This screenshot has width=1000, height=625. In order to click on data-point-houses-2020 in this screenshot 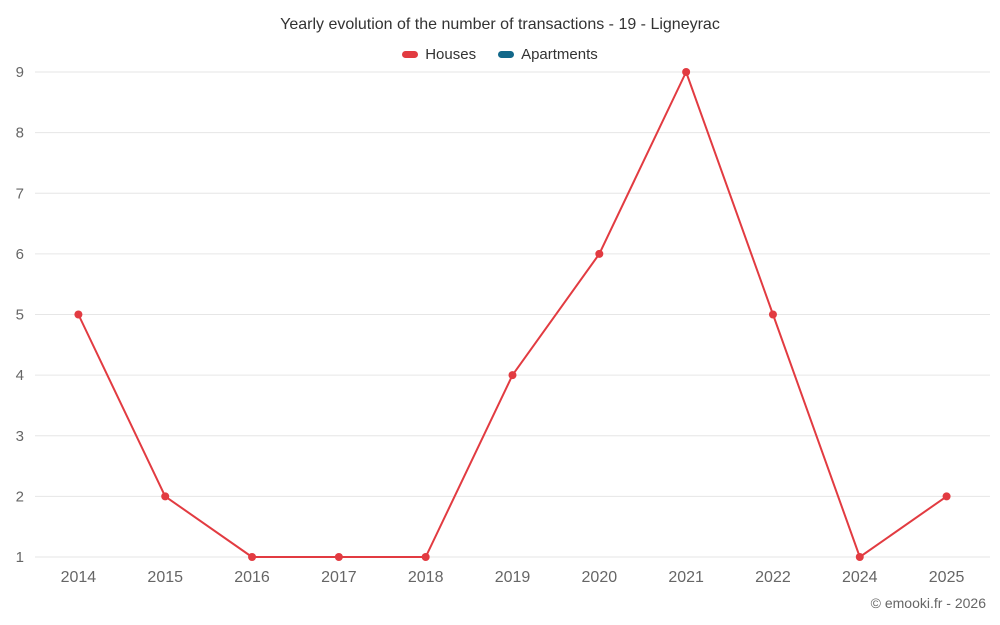, I will do `click(599, 253)`.